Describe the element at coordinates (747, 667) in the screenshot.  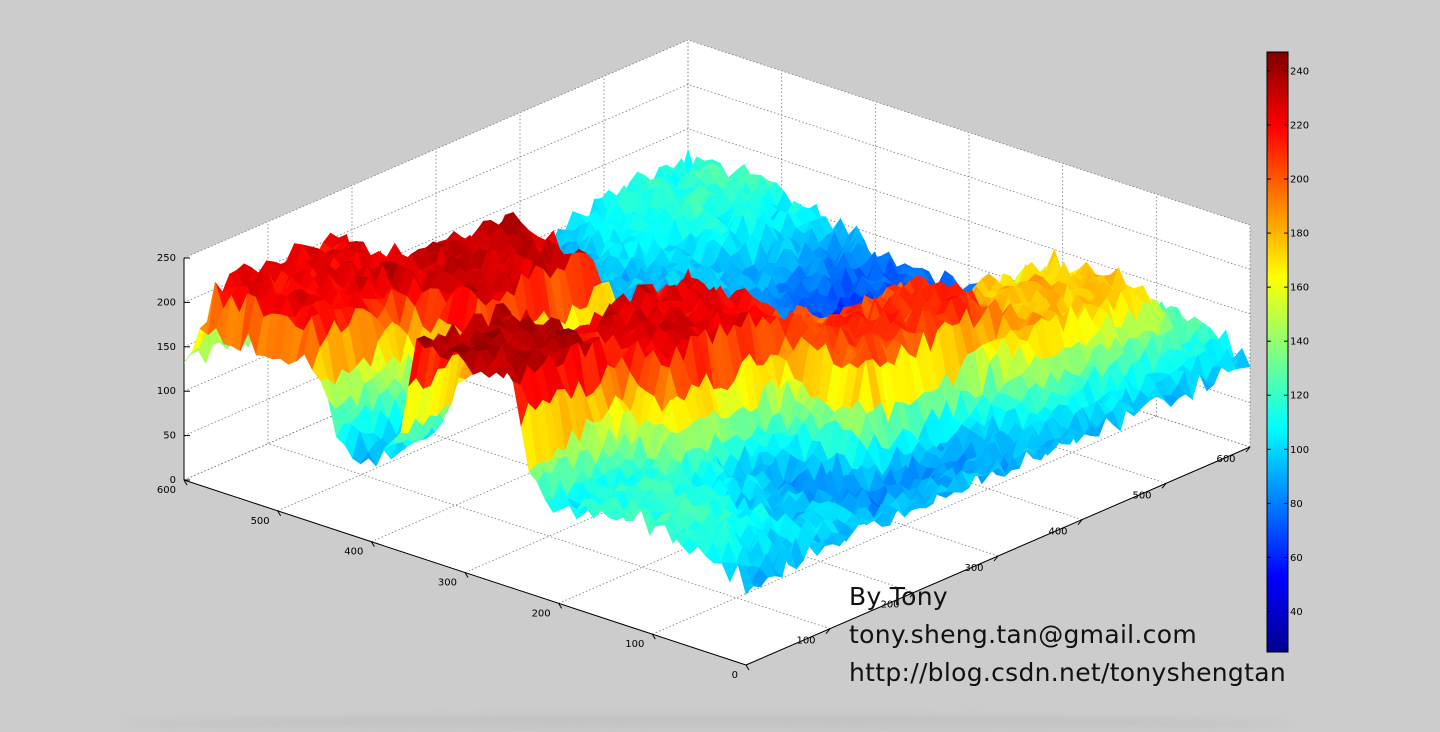
I see `x-tick-mark` at that location.